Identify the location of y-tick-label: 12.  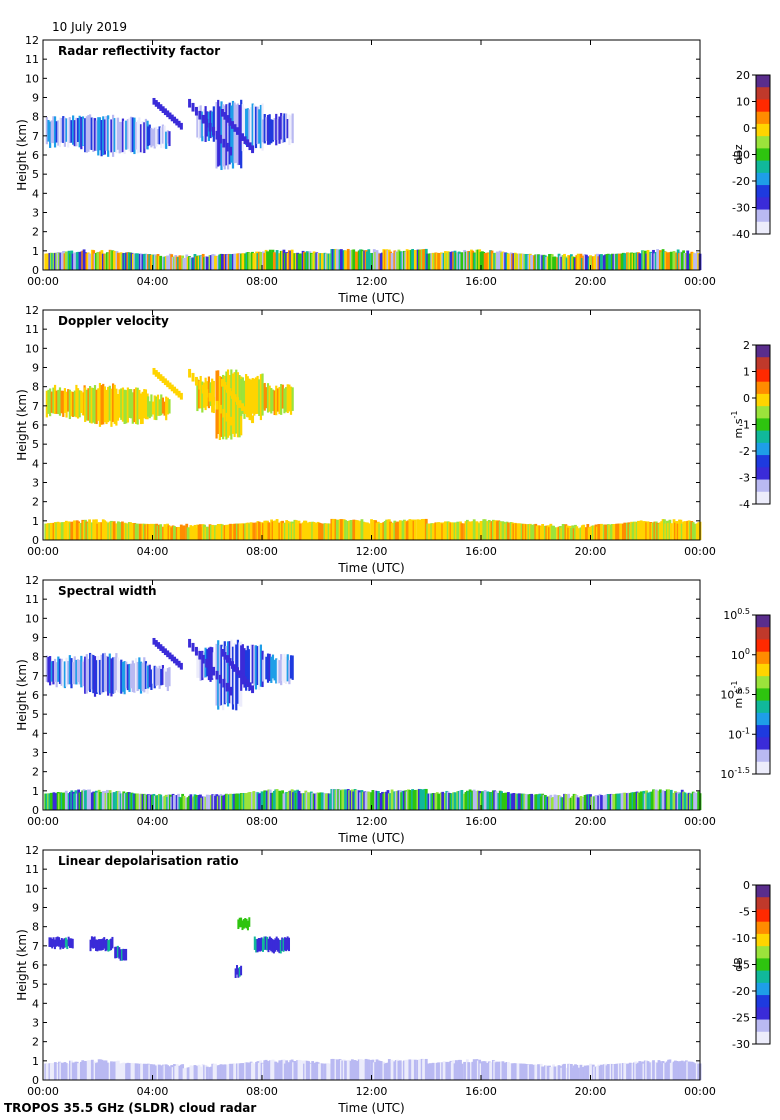
(32, 850).